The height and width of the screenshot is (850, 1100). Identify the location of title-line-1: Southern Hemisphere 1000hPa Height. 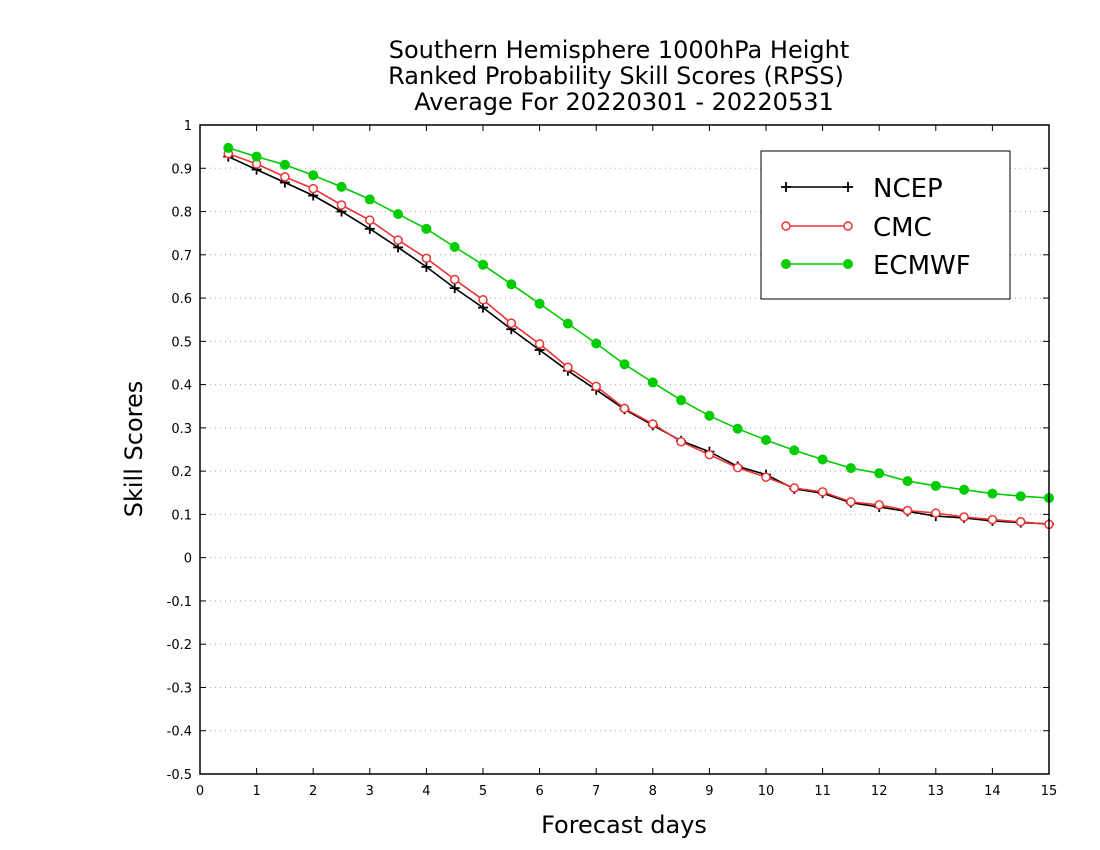
(619, 50).